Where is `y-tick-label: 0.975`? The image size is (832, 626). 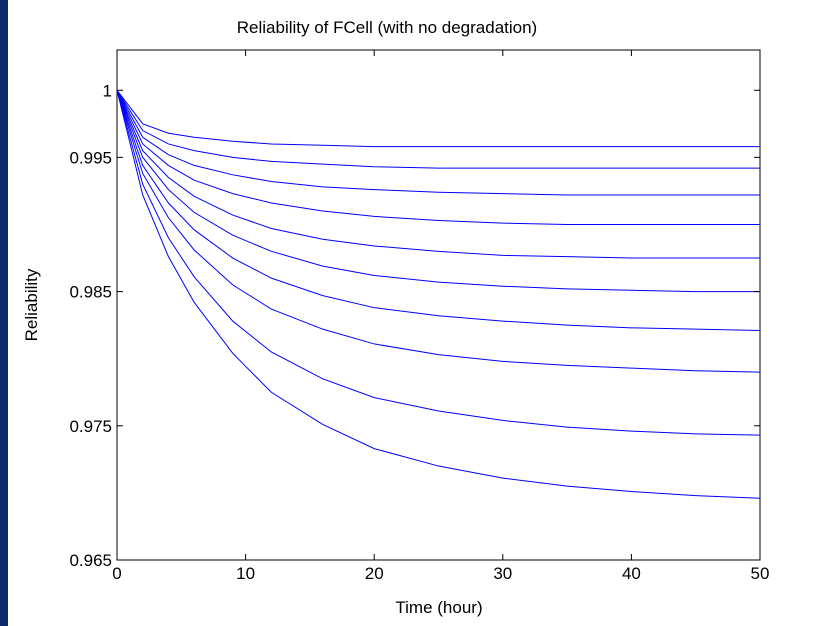 y-tick-label: 0.975 is located at coordinates (90, 426).